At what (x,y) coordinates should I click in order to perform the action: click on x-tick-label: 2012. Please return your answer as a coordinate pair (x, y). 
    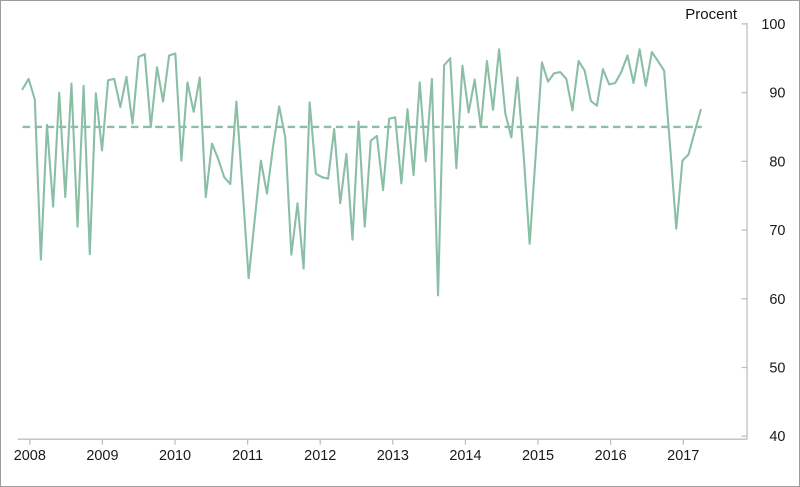
    Looking at the image, I should click on (320, 456).